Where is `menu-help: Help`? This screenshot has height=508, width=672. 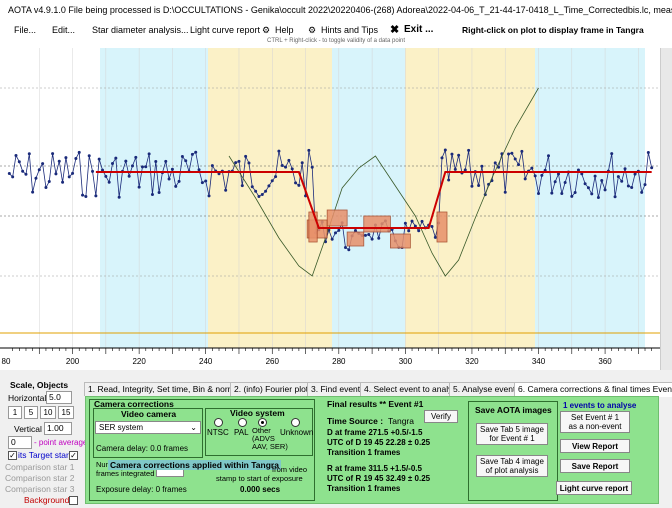 menu-help: Help is located at coordinates (284, 30).